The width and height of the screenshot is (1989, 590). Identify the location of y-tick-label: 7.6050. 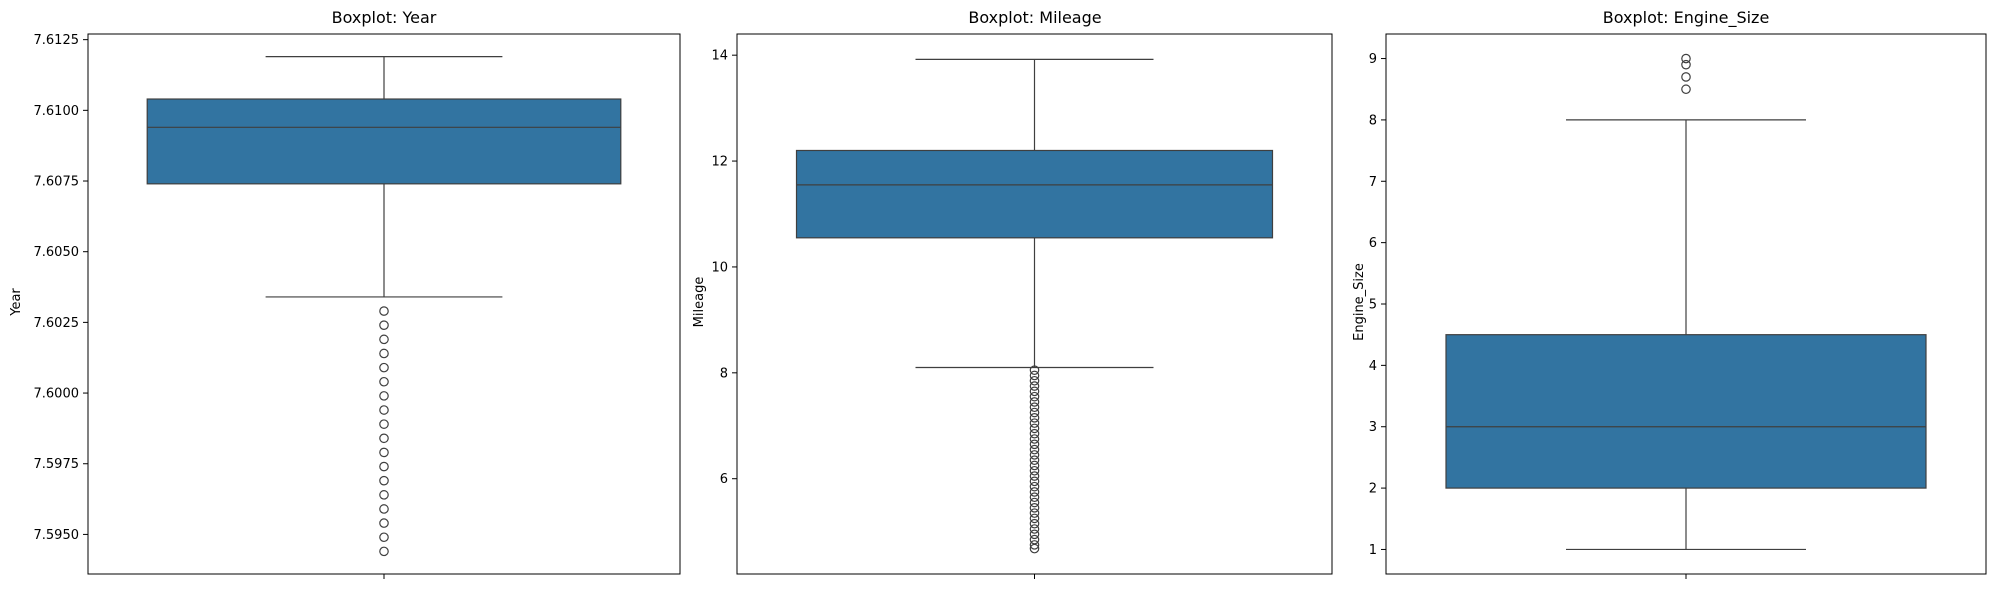
(57, 252).